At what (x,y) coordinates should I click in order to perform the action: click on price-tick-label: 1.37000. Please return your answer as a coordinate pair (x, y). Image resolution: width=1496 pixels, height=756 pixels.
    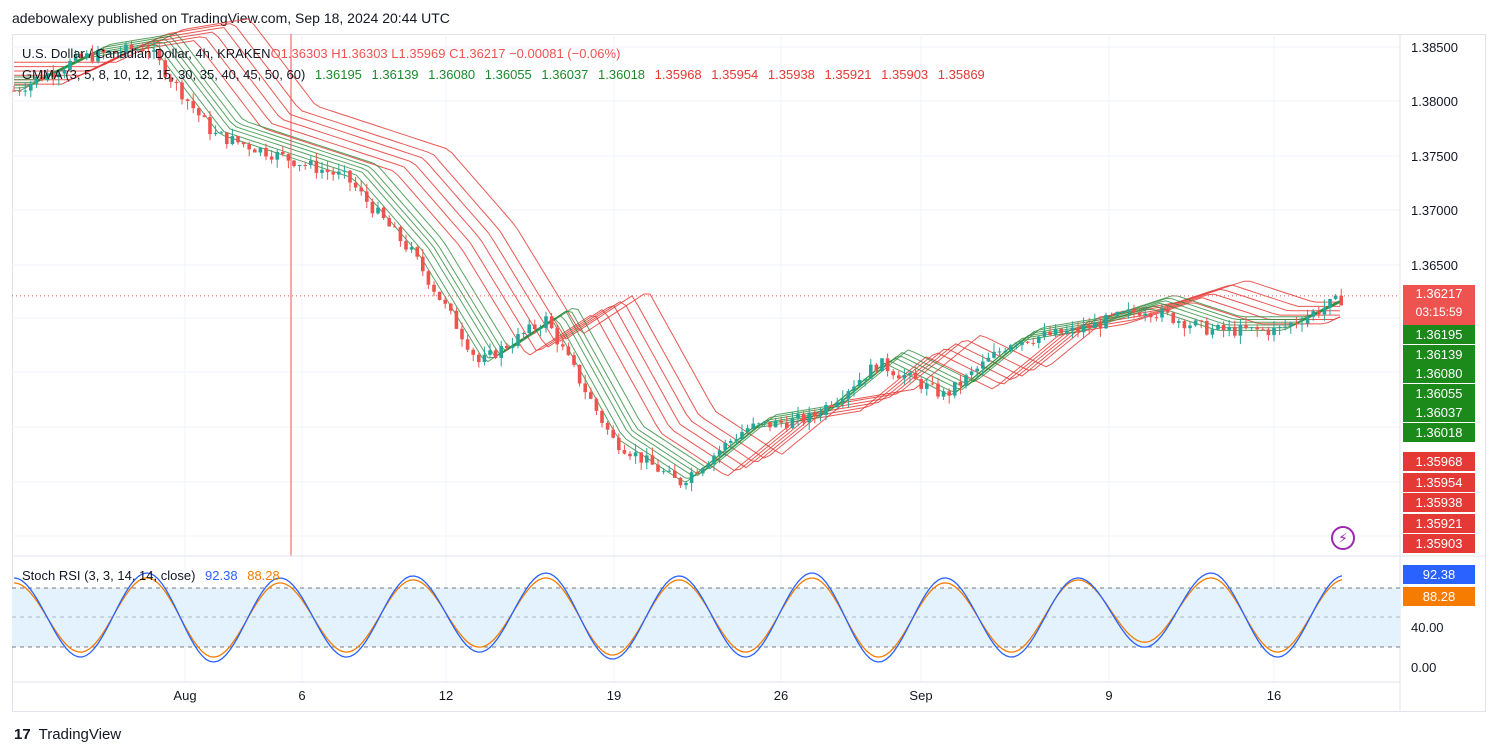
    Looking at the image, I should click on (1434, 210).